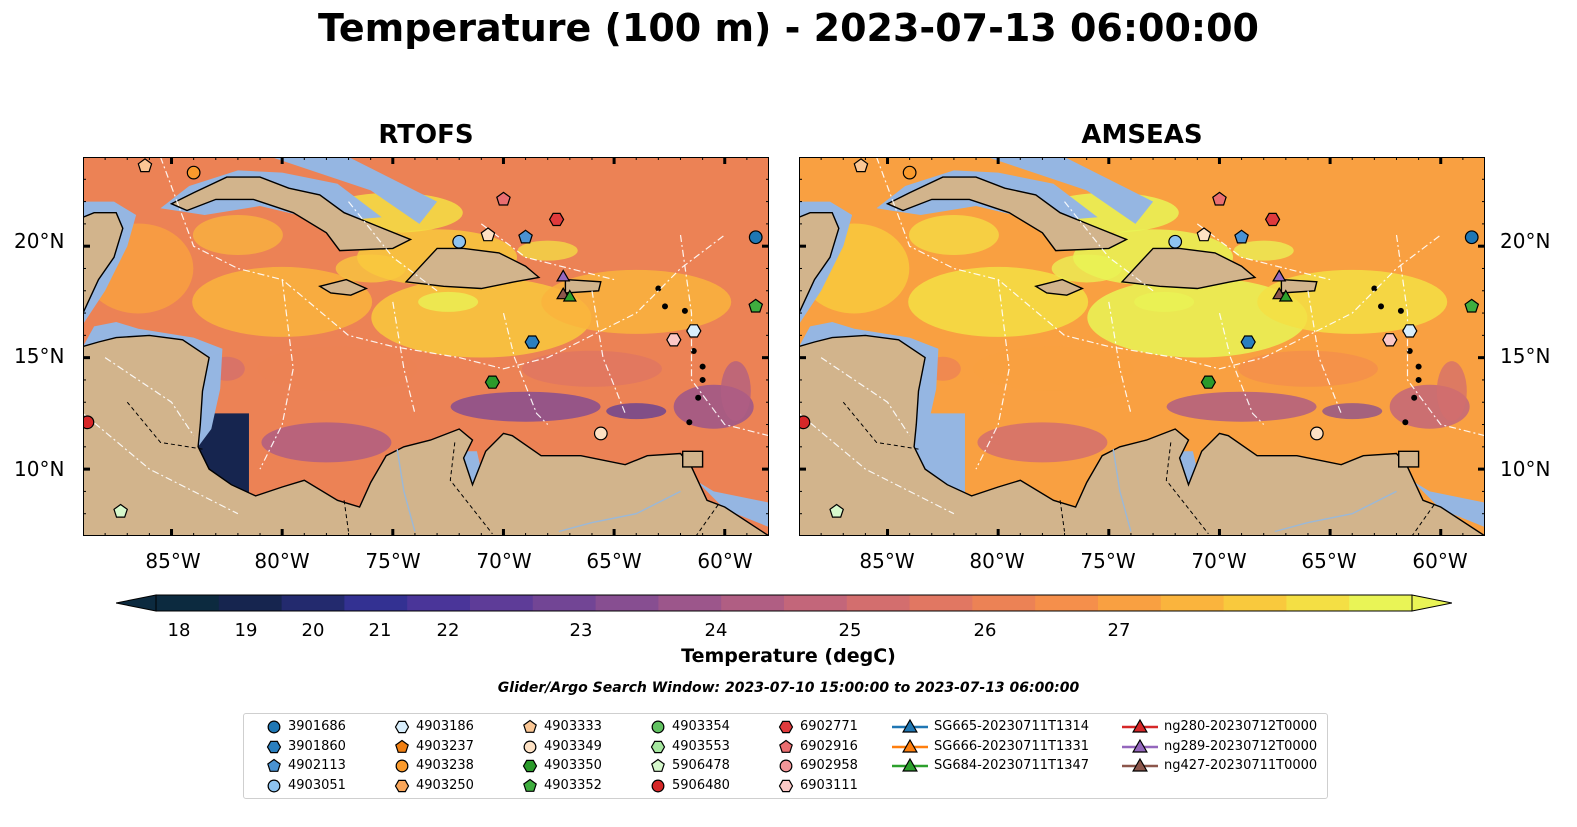 This screenshot has height=827, width=1577. Describe the element at coordinates (291, 214) in the screenshot. I see `cuba-land` at that location.